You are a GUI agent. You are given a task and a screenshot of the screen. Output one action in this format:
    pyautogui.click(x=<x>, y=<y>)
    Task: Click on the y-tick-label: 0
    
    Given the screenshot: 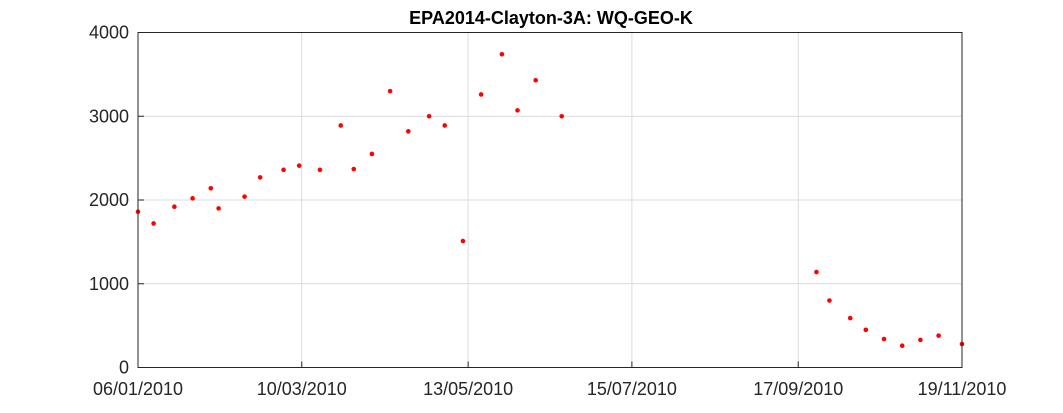 What is the action you would take?
    pyautogui.click(x=124, y=368)
    